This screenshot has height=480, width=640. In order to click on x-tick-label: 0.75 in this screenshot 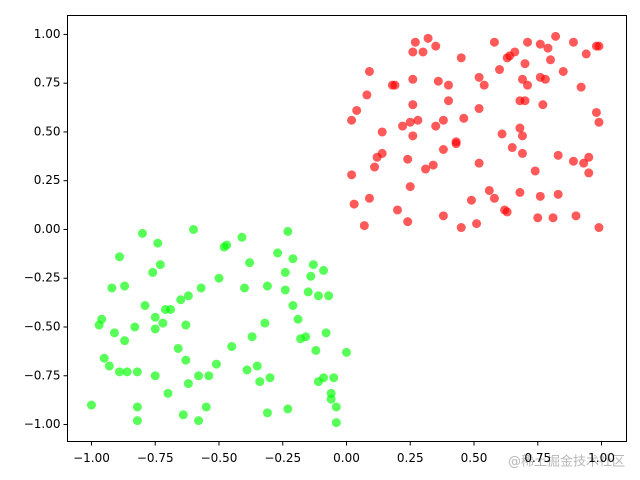, I will do `click(537, 458)`.